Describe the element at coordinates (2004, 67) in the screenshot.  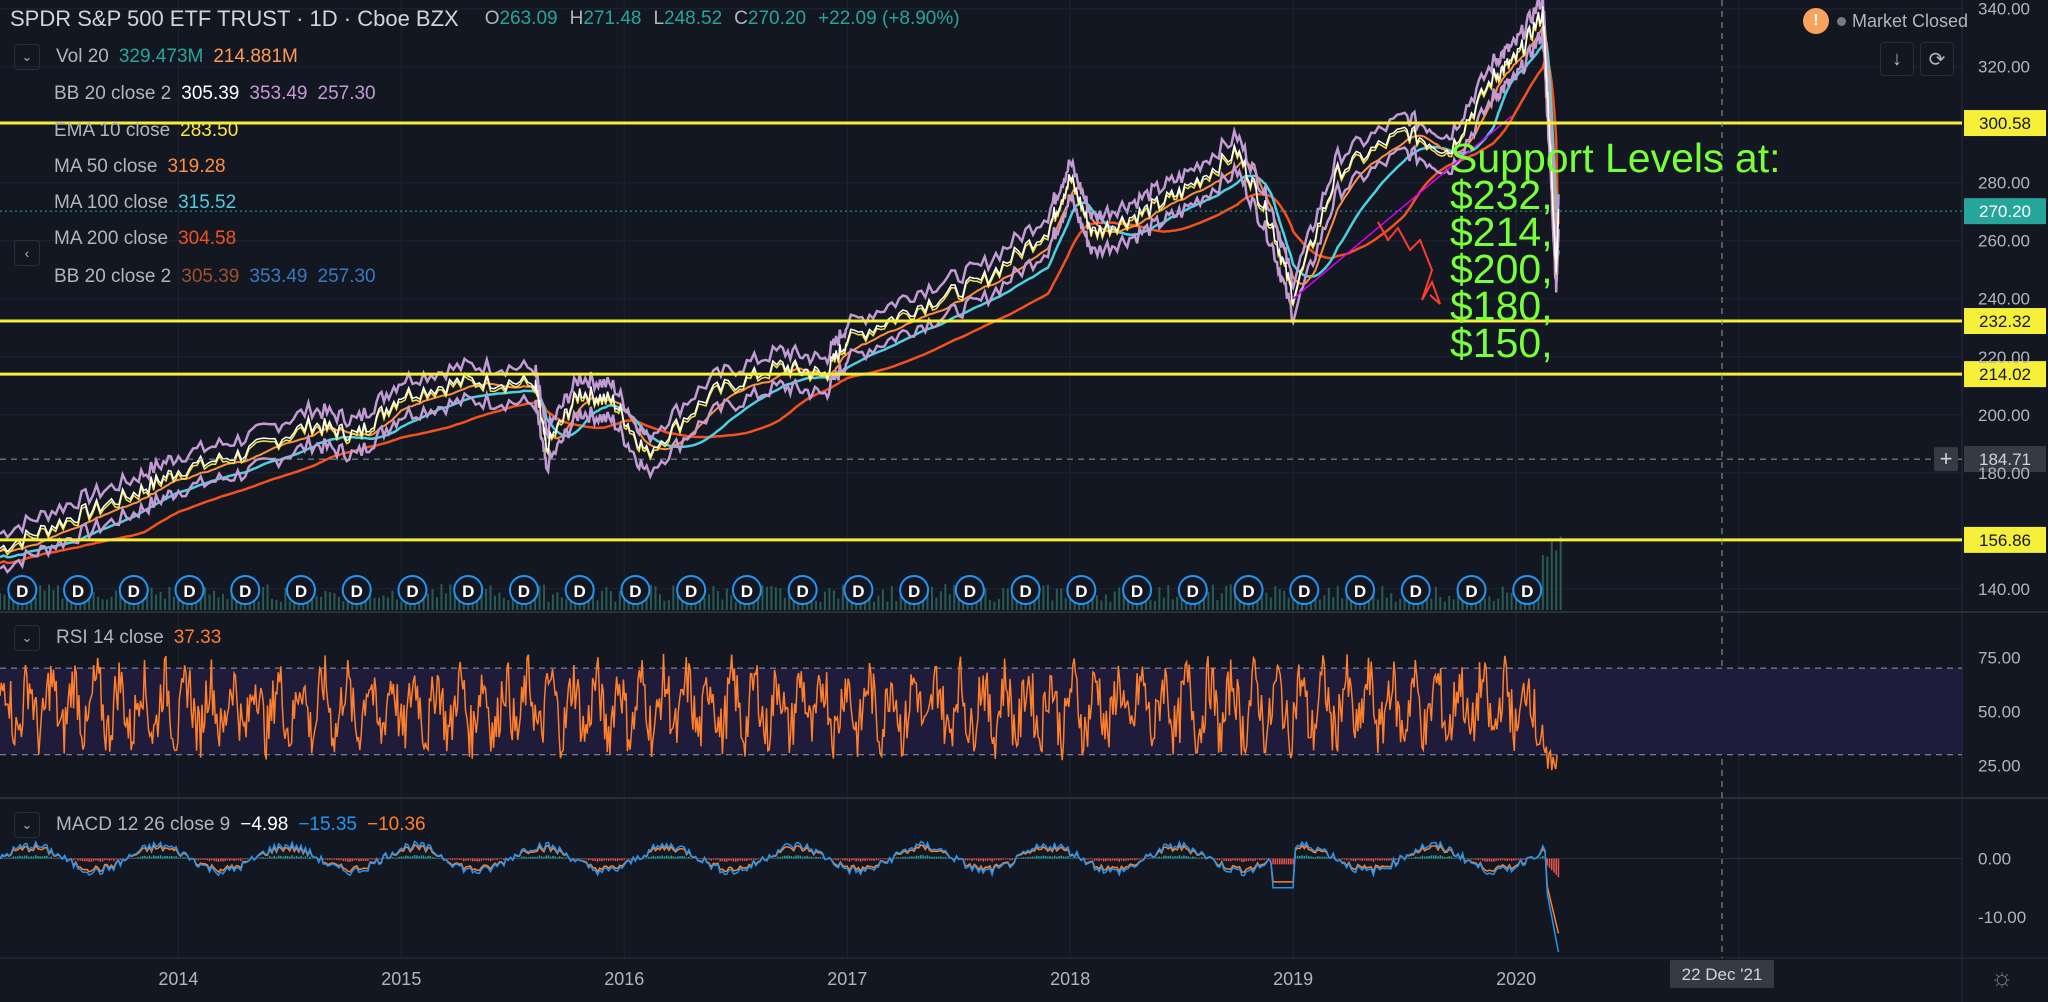
I see `price-axis-tick: 320.00` at that location.